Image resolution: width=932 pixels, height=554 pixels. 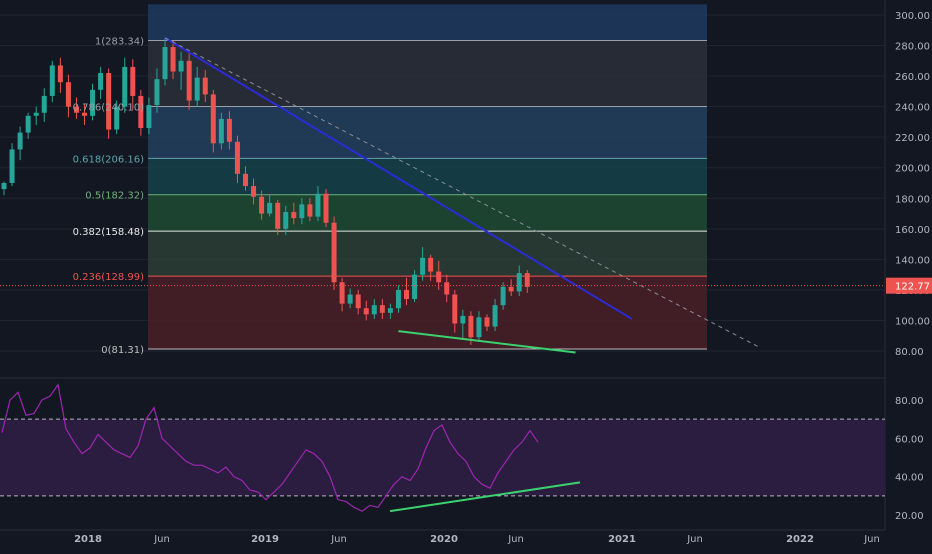 What do you see at coordinates (912, 199) in the screenshot?
I see `price-tick-label: 180.00` at bounding box center [912, 199].